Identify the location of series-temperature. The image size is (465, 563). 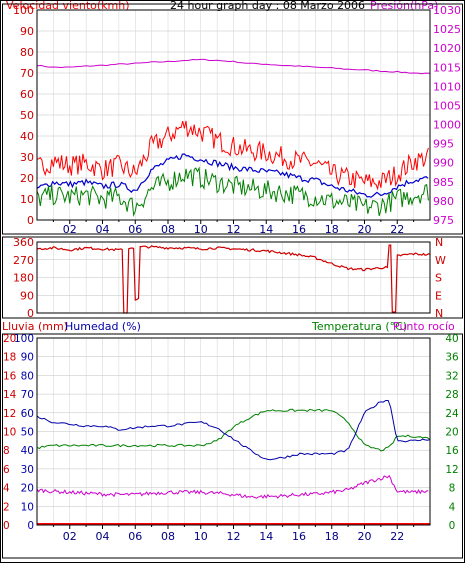
(233, 430).